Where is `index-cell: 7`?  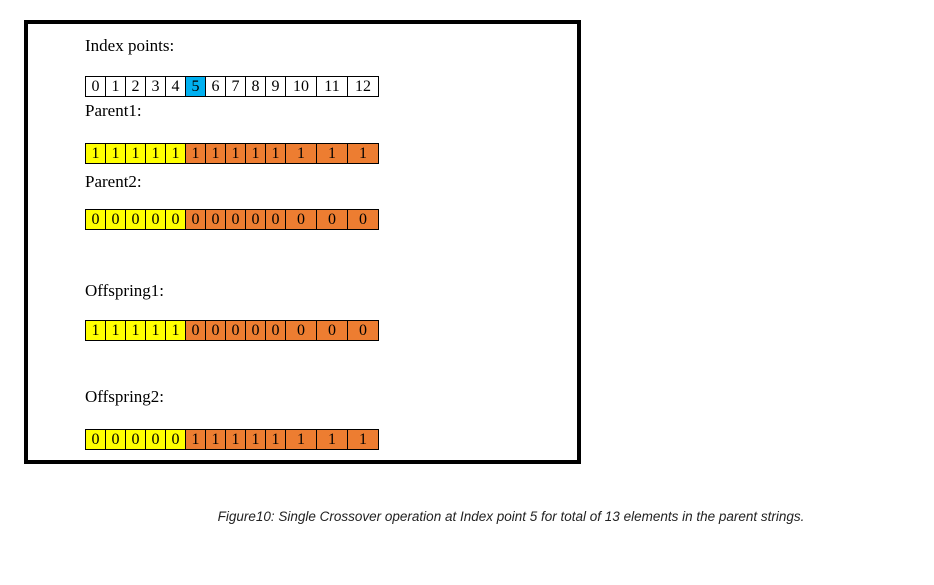
index-cell: 7 is located at coordinates (235, 86).